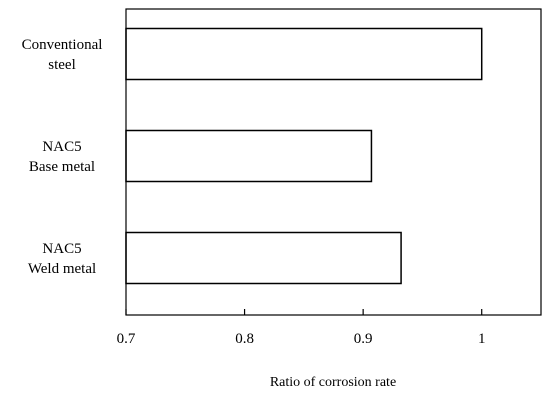 This screenshot has width=542, height=399. What do you see at coordinates (62, 65) in the screenshot?
I see `category-label-0-line-1: steel` at bounding box center [62, 65].